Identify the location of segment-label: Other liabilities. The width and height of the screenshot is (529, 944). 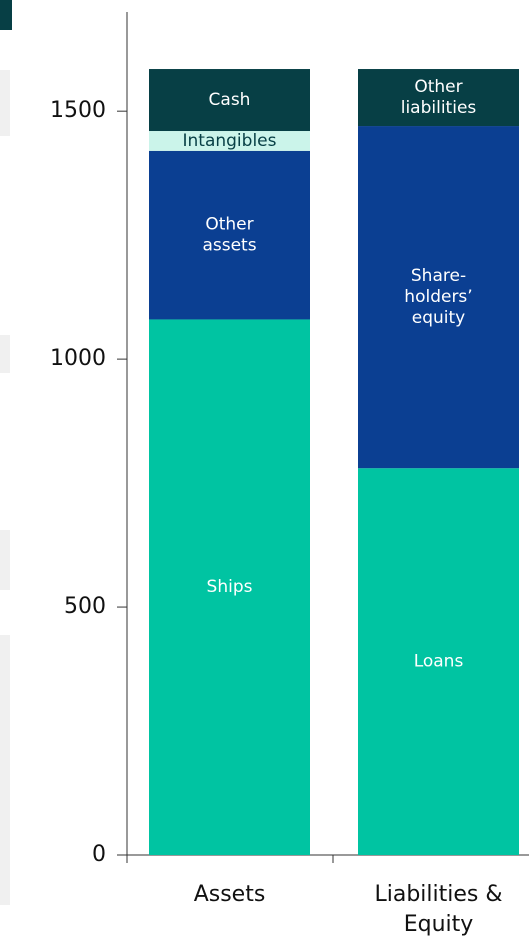
(439, 97).